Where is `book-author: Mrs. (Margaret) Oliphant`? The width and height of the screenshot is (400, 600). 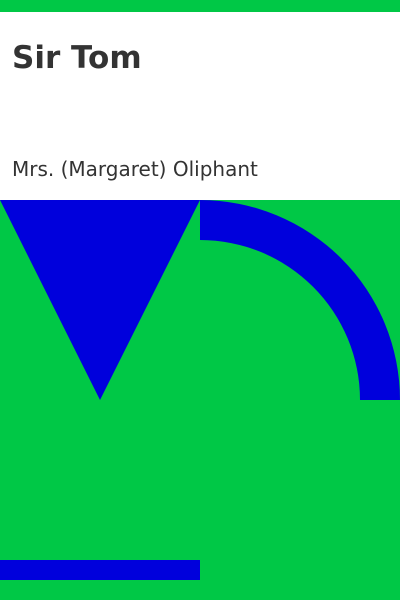 book-author: Mrs. (Margaret) Oliphant is located at coordinates (135, 169).